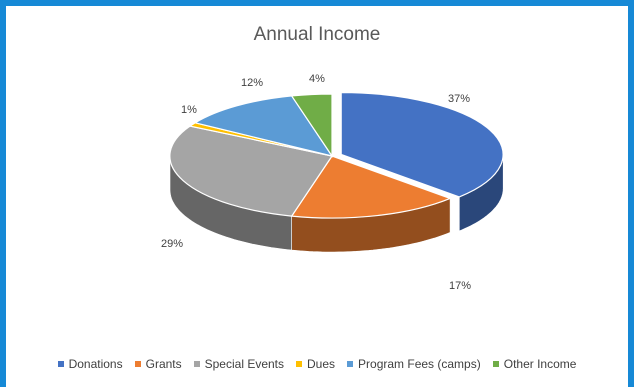 The image size is (634, 387). Describe the element at coordinates (251, 171) in the screenshot. I see `pie-slice-special-events` at that location.